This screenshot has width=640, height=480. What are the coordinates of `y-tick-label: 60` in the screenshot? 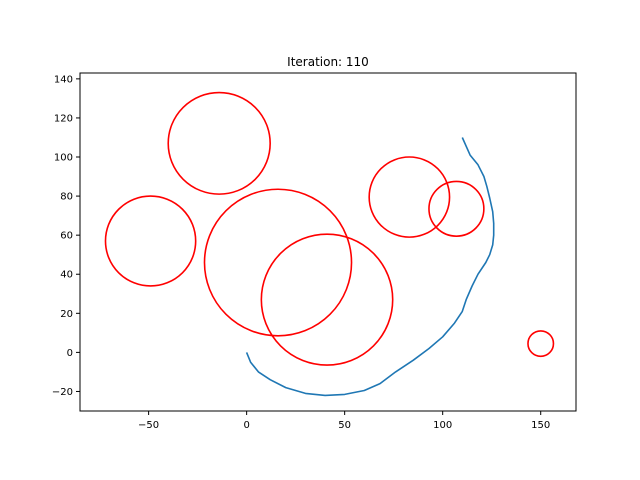 It's located at (66, 236).